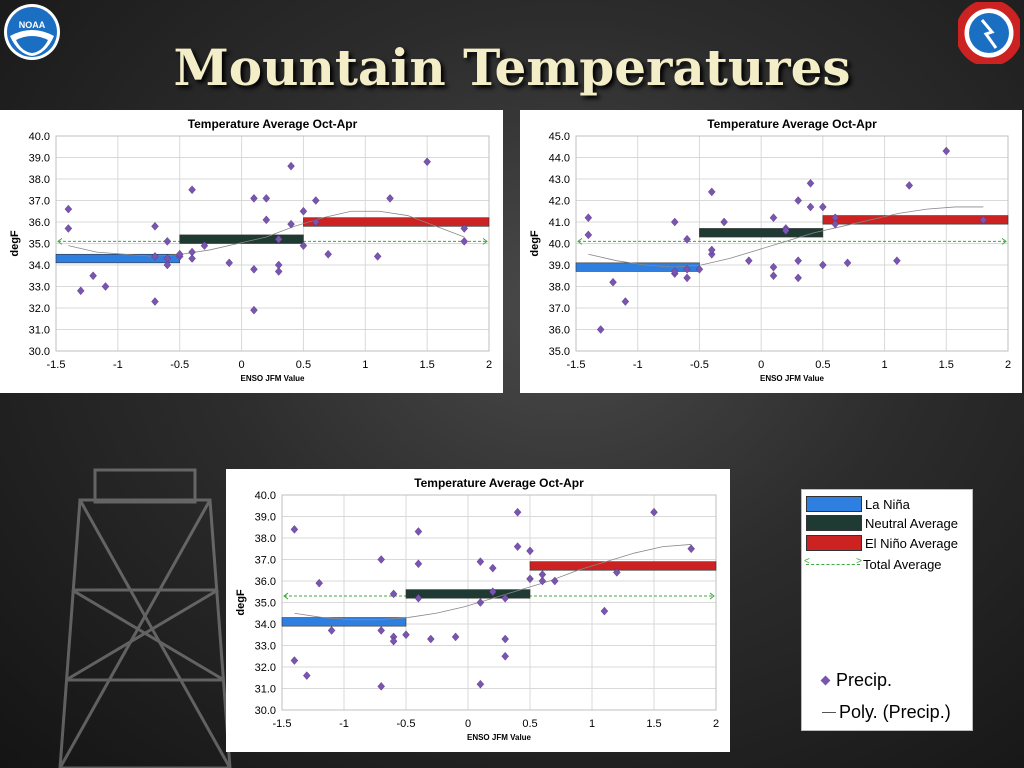 The image size is (1024, 768). Describe the element at coordinates (56, 365) in the screenshot. I see `x-tick-label: -1.5` at that location.